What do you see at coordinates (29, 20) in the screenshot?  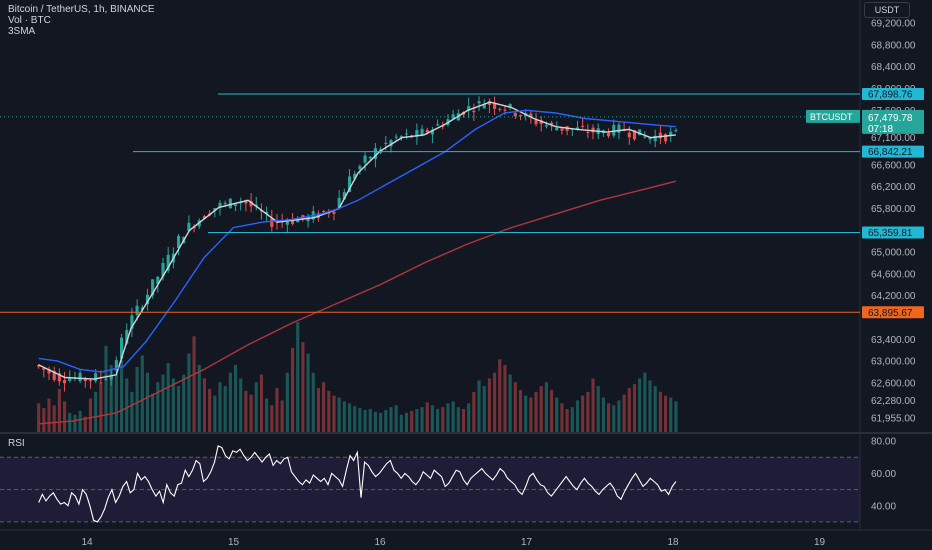 I see `volume-legend: Vol · BTC` at bounding box center [29, 20].